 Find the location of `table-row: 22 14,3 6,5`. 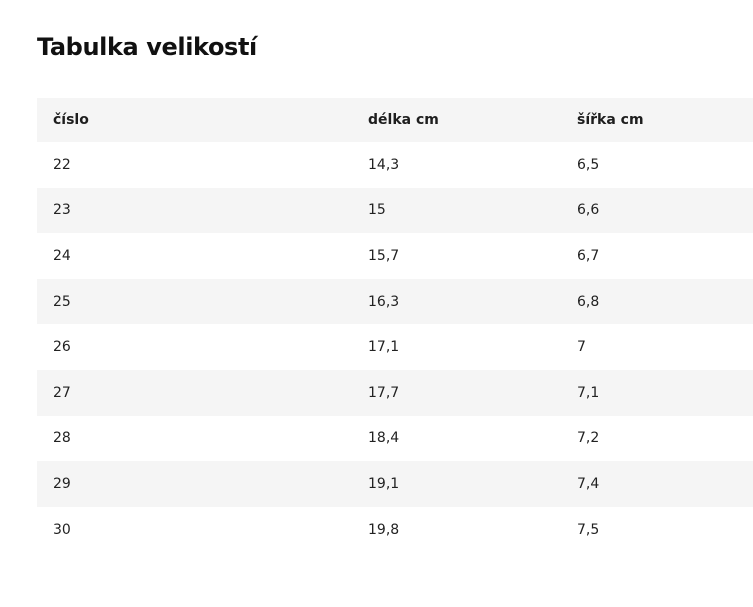

table-row: 22 14,3 6,5 is located at coordinates (395, 165).